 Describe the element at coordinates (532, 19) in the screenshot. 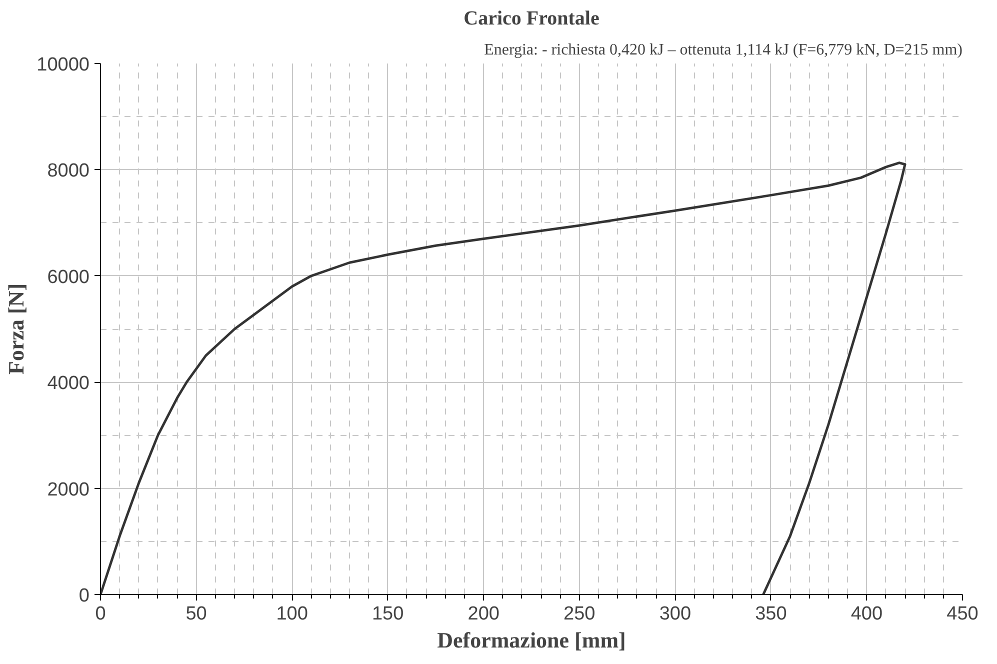

I see `chart-title: Carico Frontale` at that location.